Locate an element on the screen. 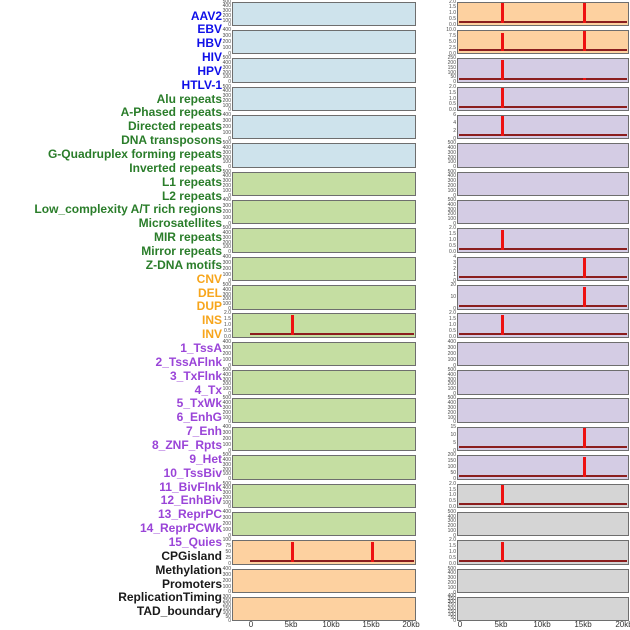 Image resolution: width=630 pixels, height=630 pixels. y-axis-tick-labels: 300 250 200 150 100 50 0 is located at coordinates (222, 609).